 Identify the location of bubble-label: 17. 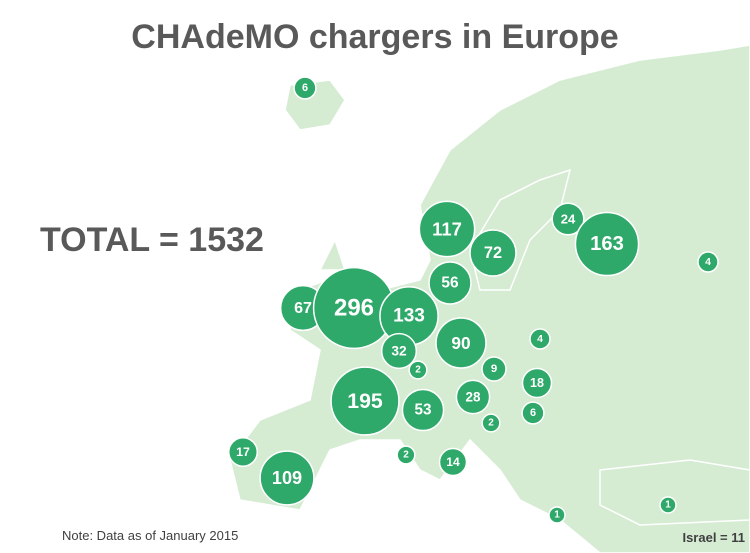
(243, 452).